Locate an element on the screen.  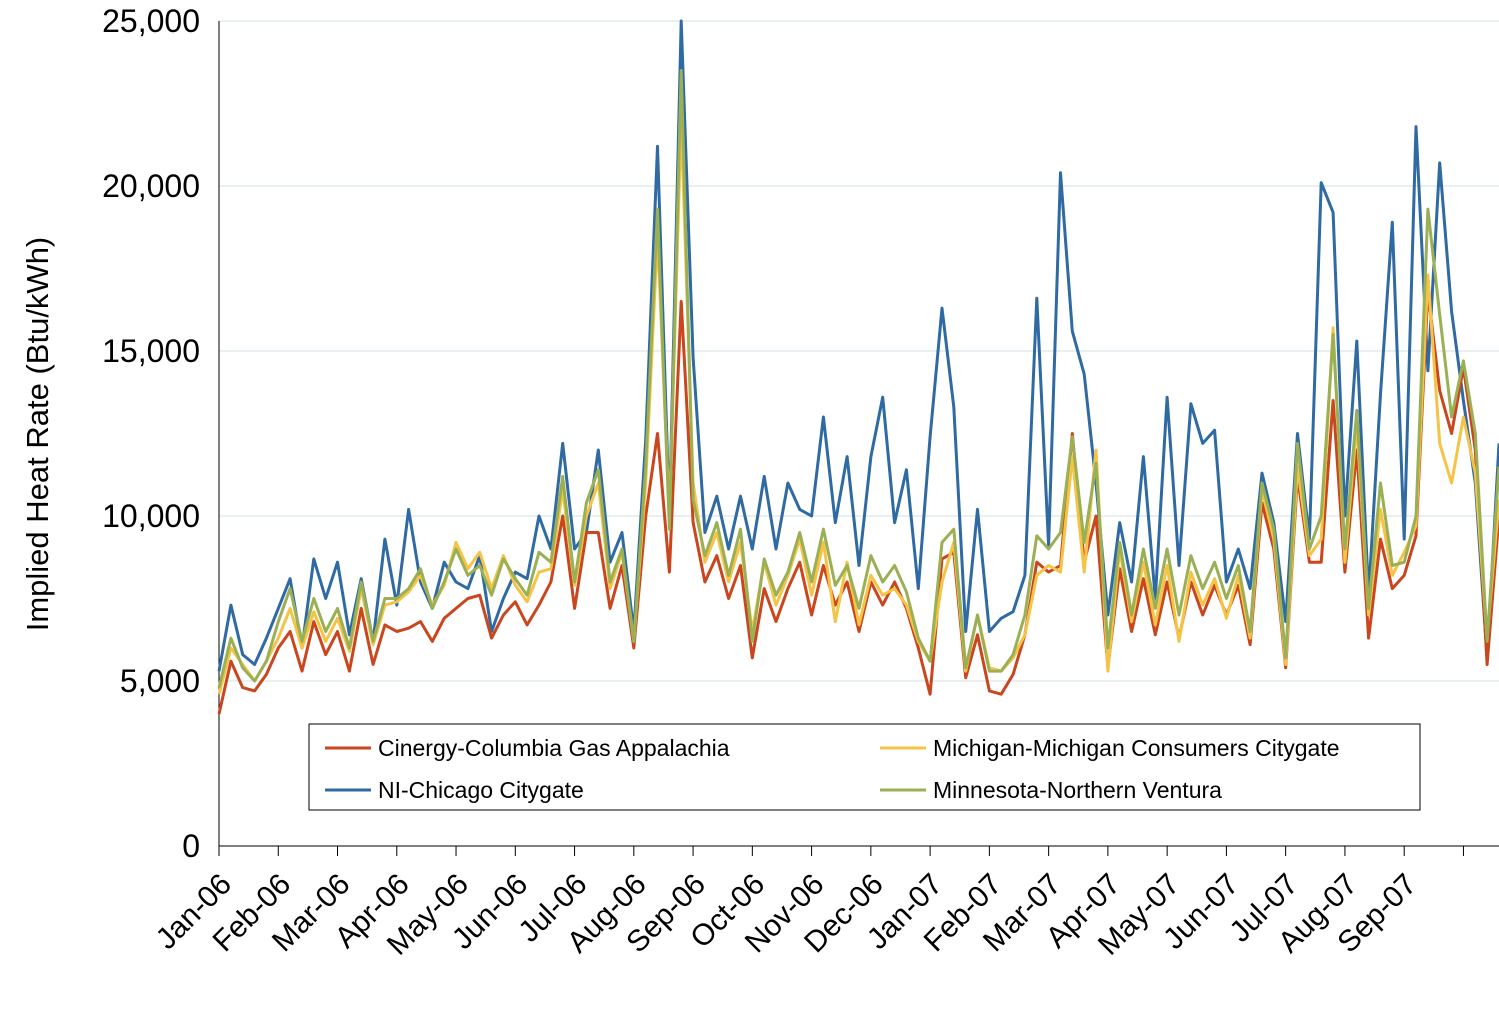
legend-label: Minnesota-Northern Ventura is located at coordinates (1077, 790).